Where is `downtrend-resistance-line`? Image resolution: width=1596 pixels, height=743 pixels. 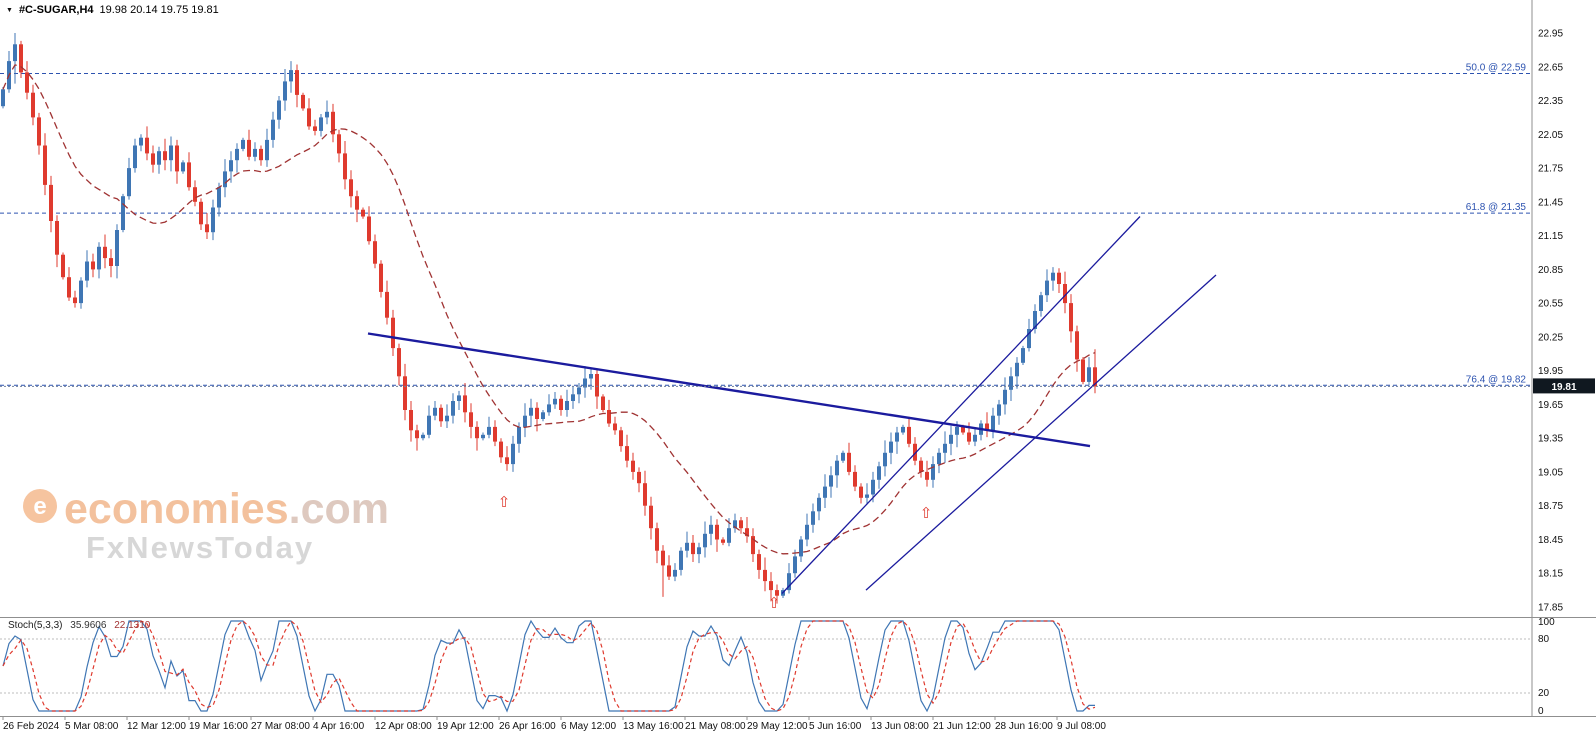 downtrend-resistance-line is located at coordinates (729, 390).